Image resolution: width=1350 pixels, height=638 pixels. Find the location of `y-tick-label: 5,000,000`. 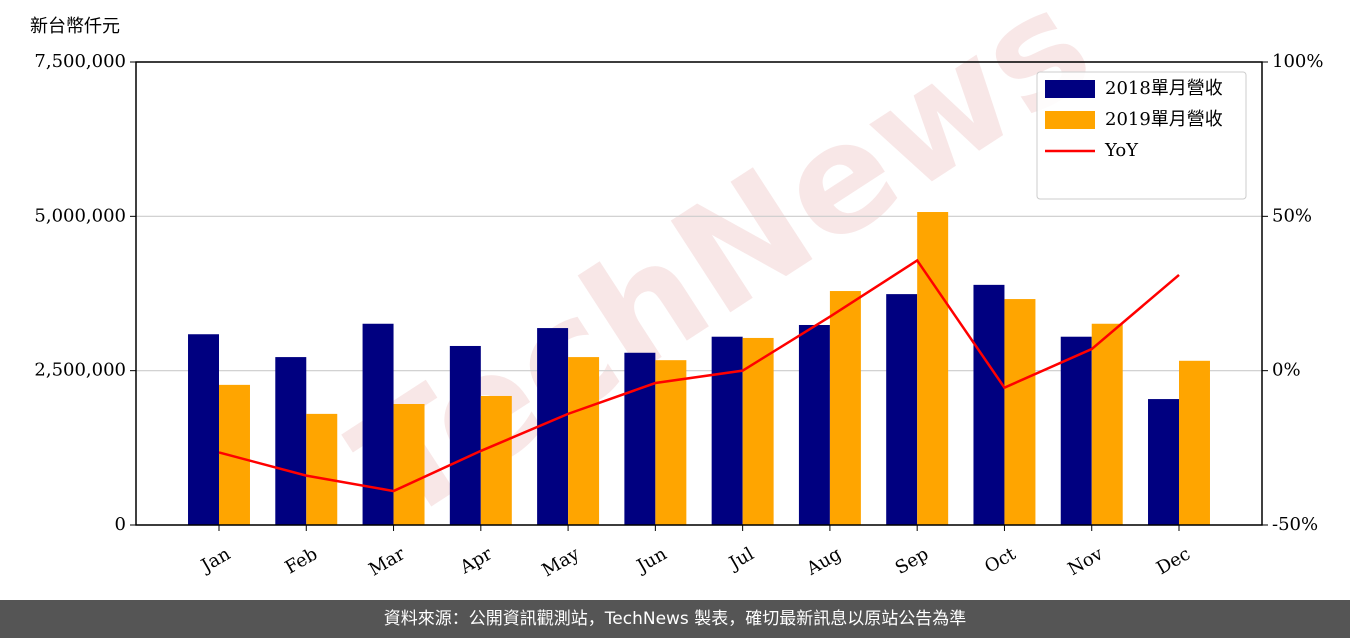

y-tick-label: 5,000,000 is located at coordinates (80, 215).